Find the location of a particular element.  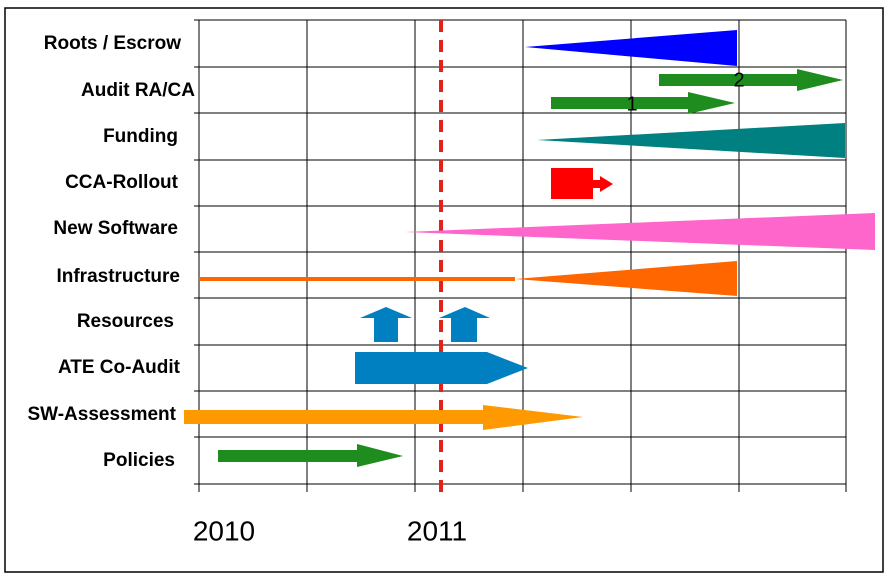

arrow-label: 1 is located at coordinates (631, 104).